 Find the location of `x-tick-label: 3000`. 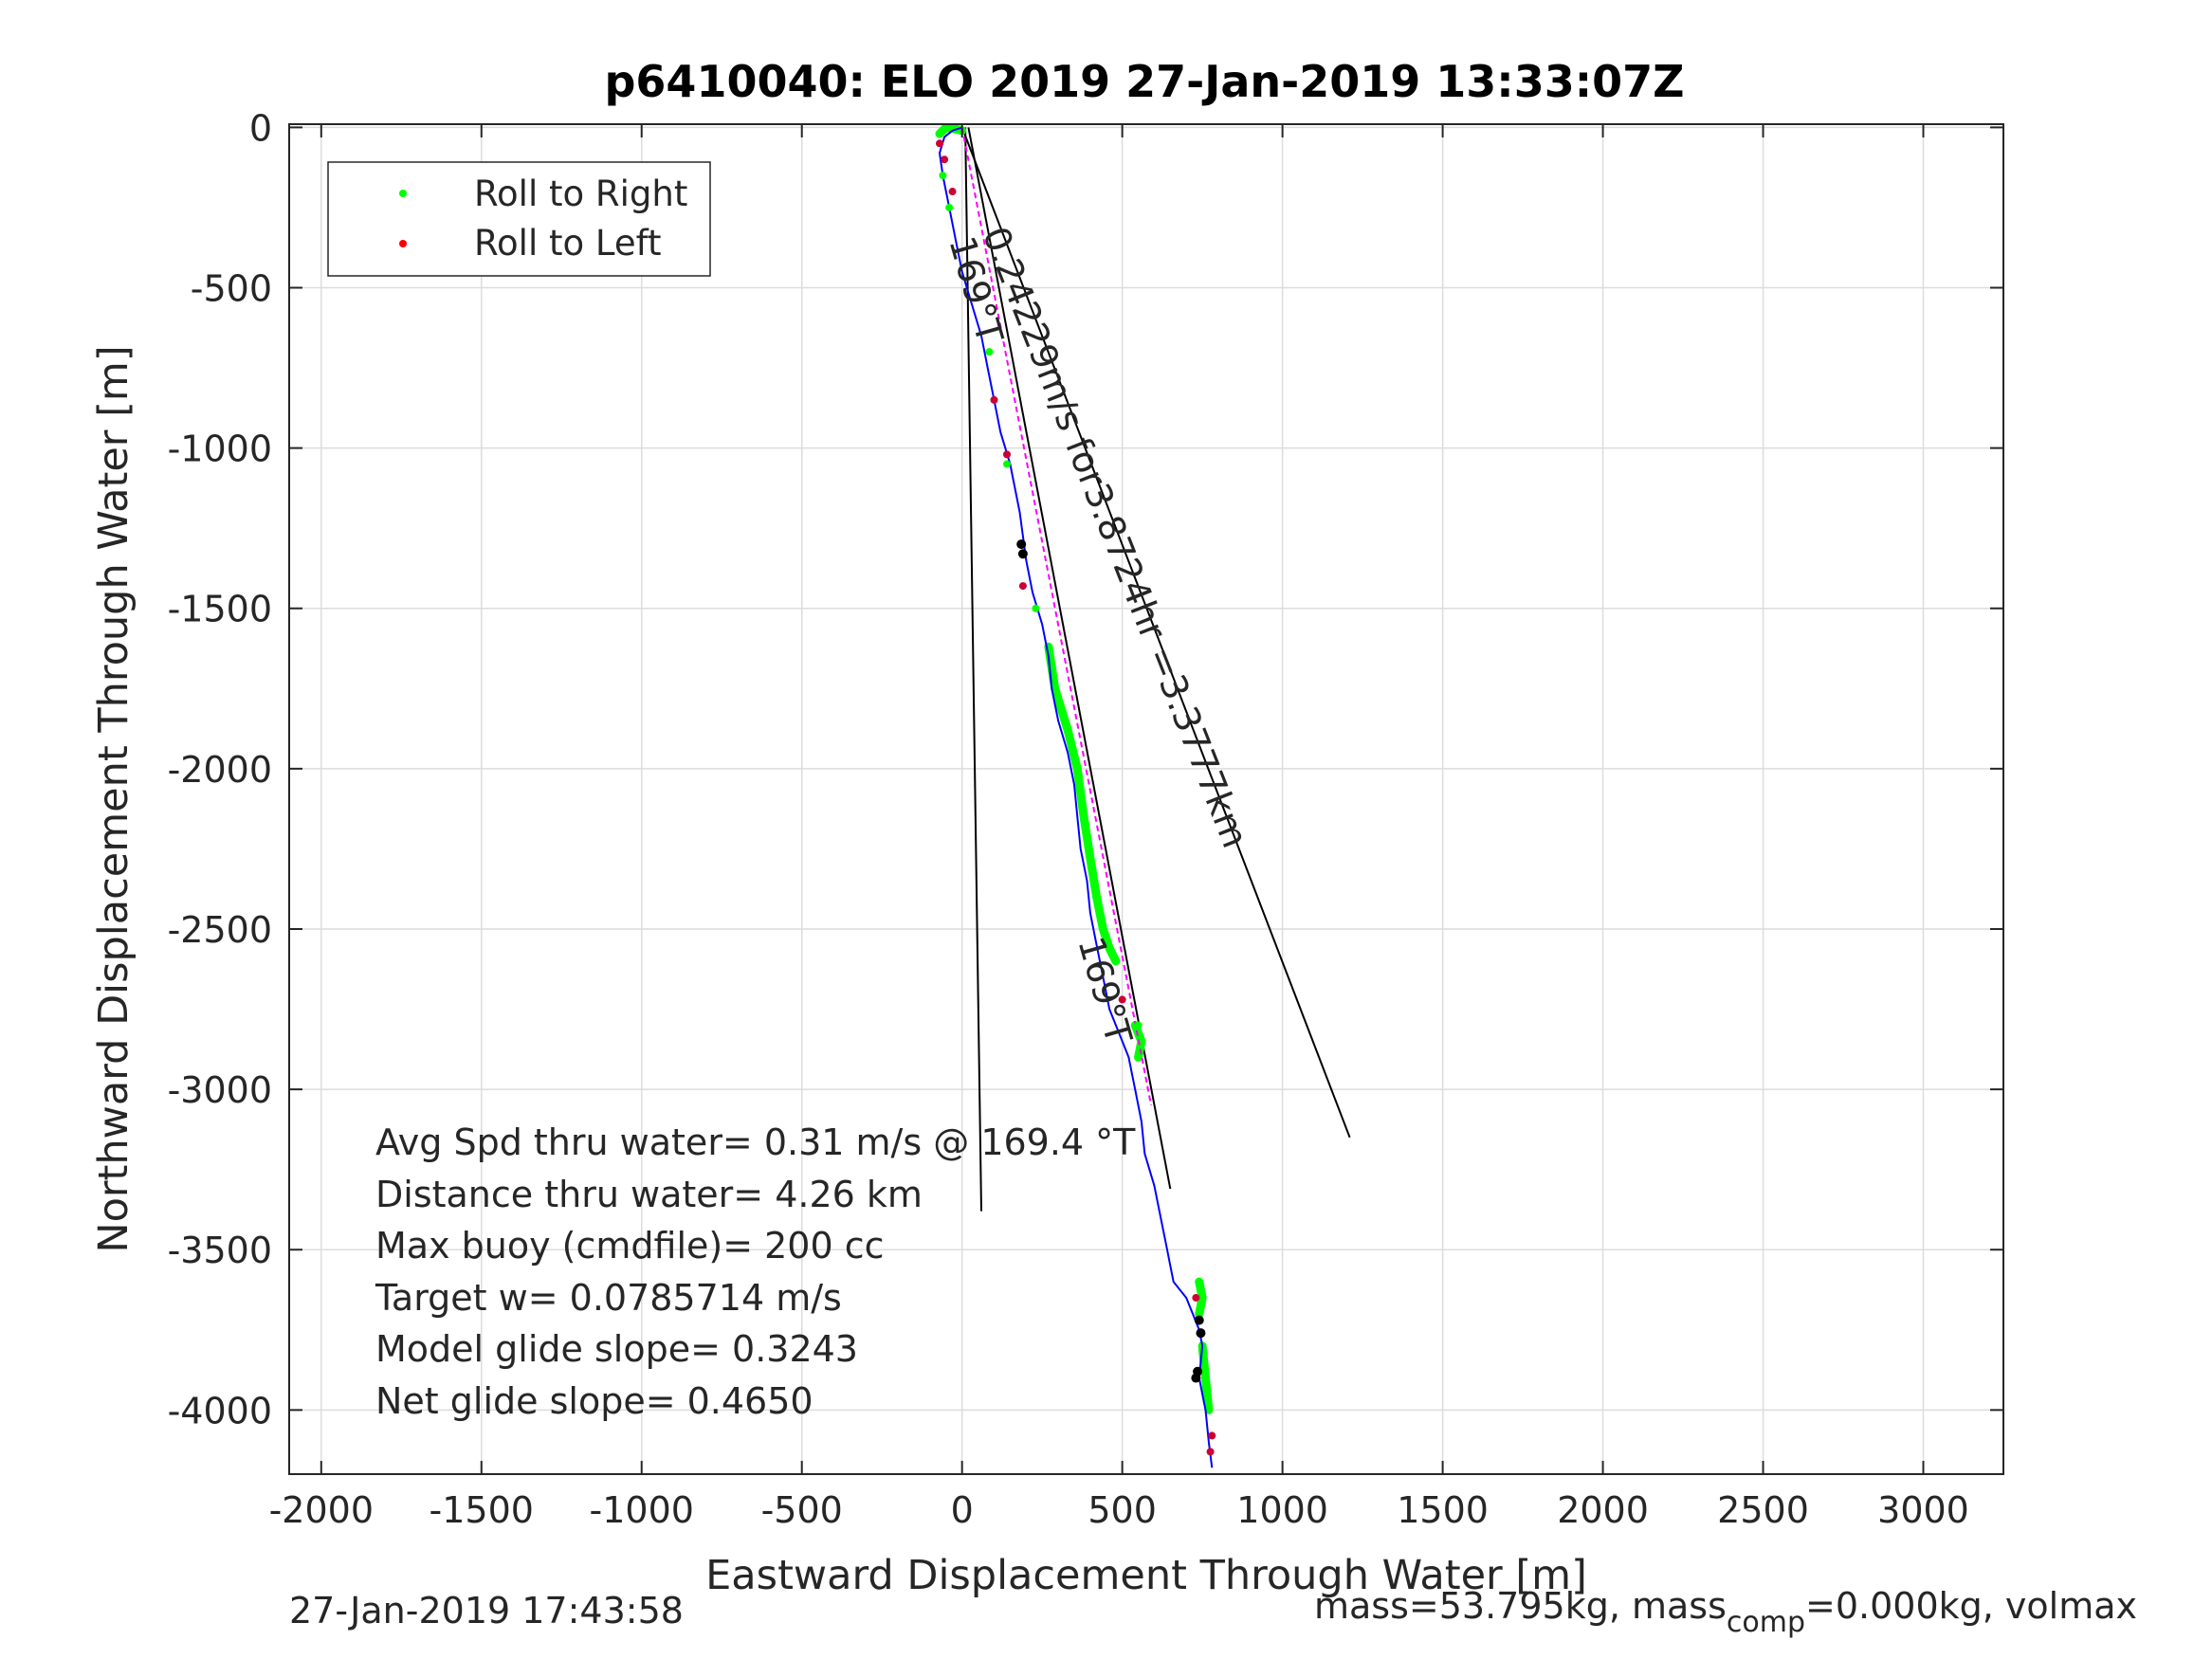

x-tick-label: 3000 is located at coordinates (1923, 1510).